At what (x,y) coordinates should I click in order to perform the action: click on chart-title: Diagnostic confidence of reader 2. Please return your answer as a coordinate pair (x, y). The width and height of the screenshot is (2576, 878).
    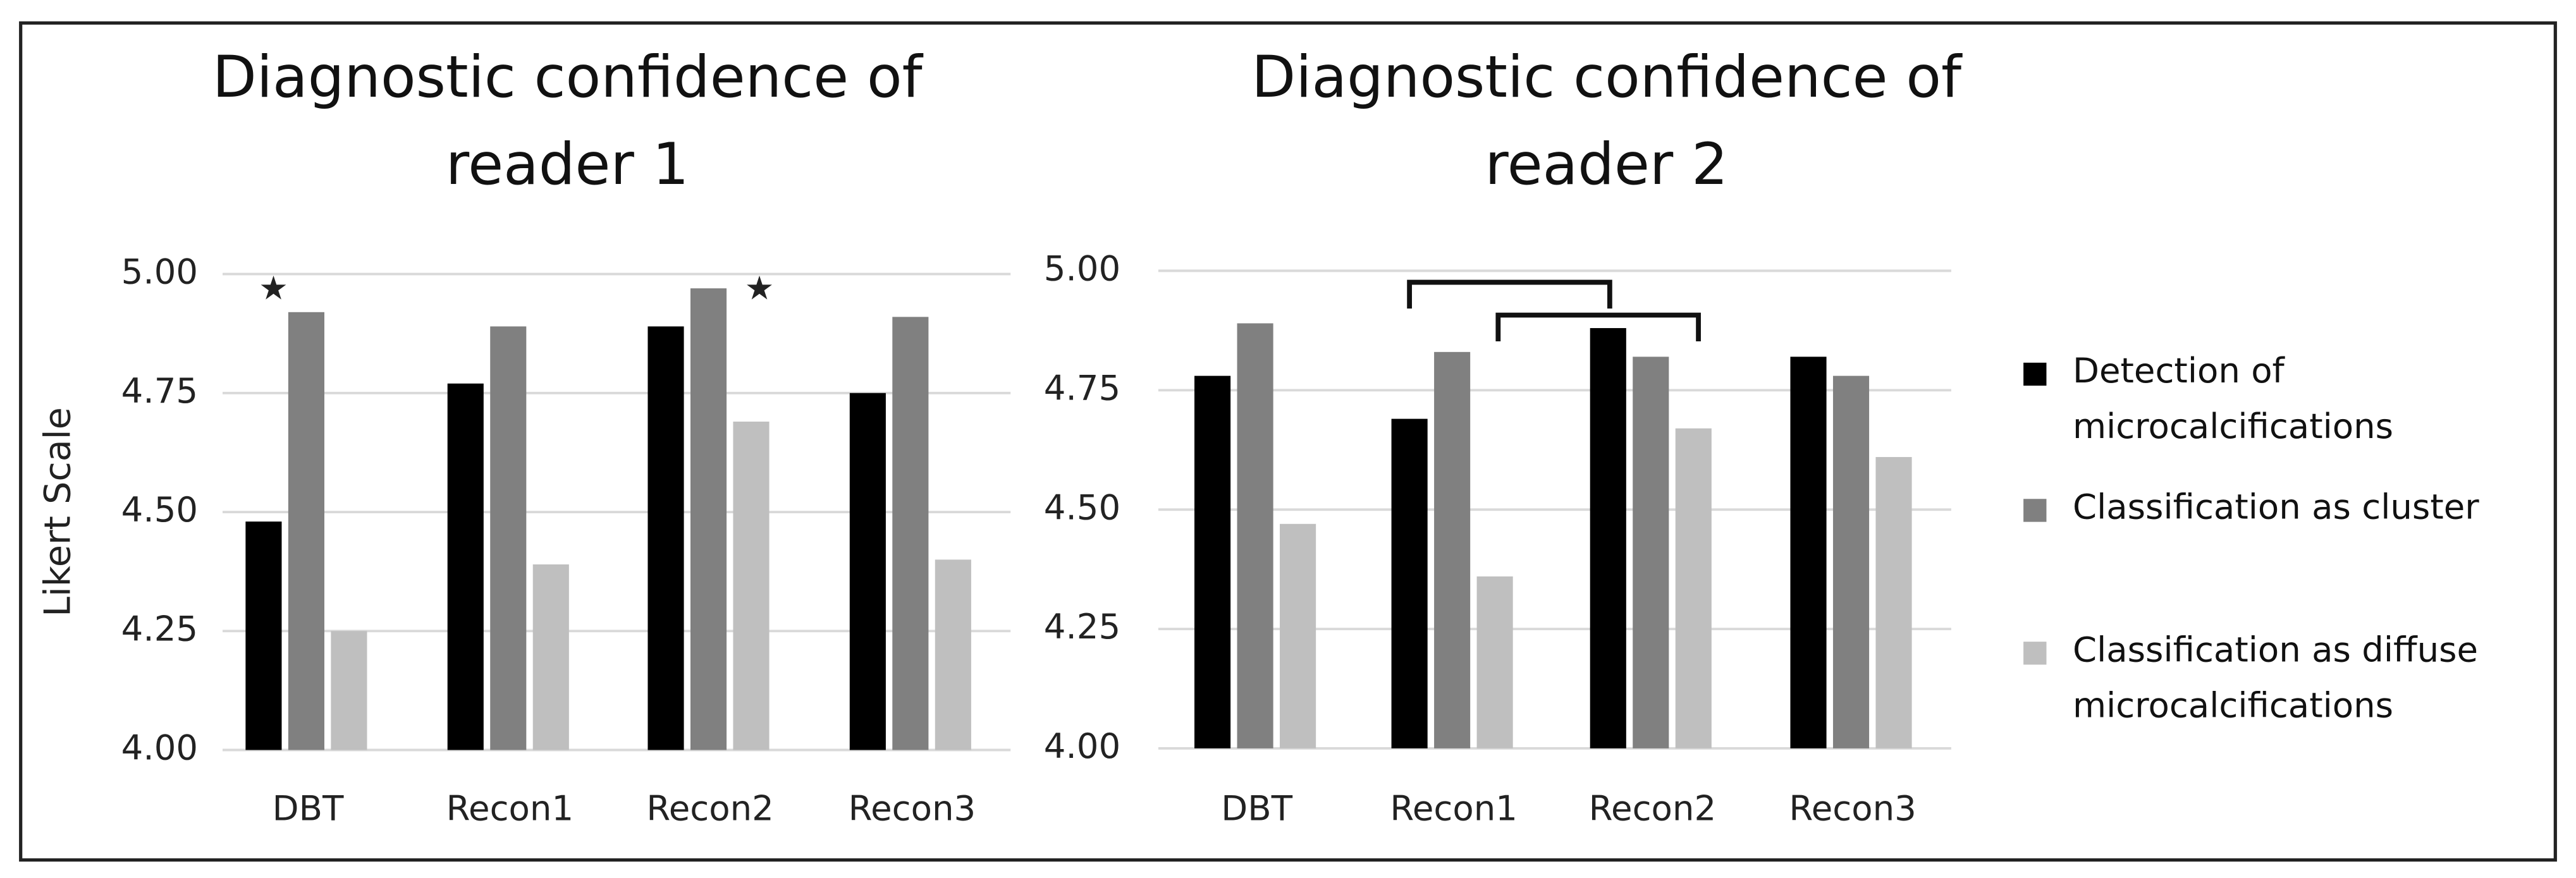
    Looking at the image, I should click on (1606, 122).